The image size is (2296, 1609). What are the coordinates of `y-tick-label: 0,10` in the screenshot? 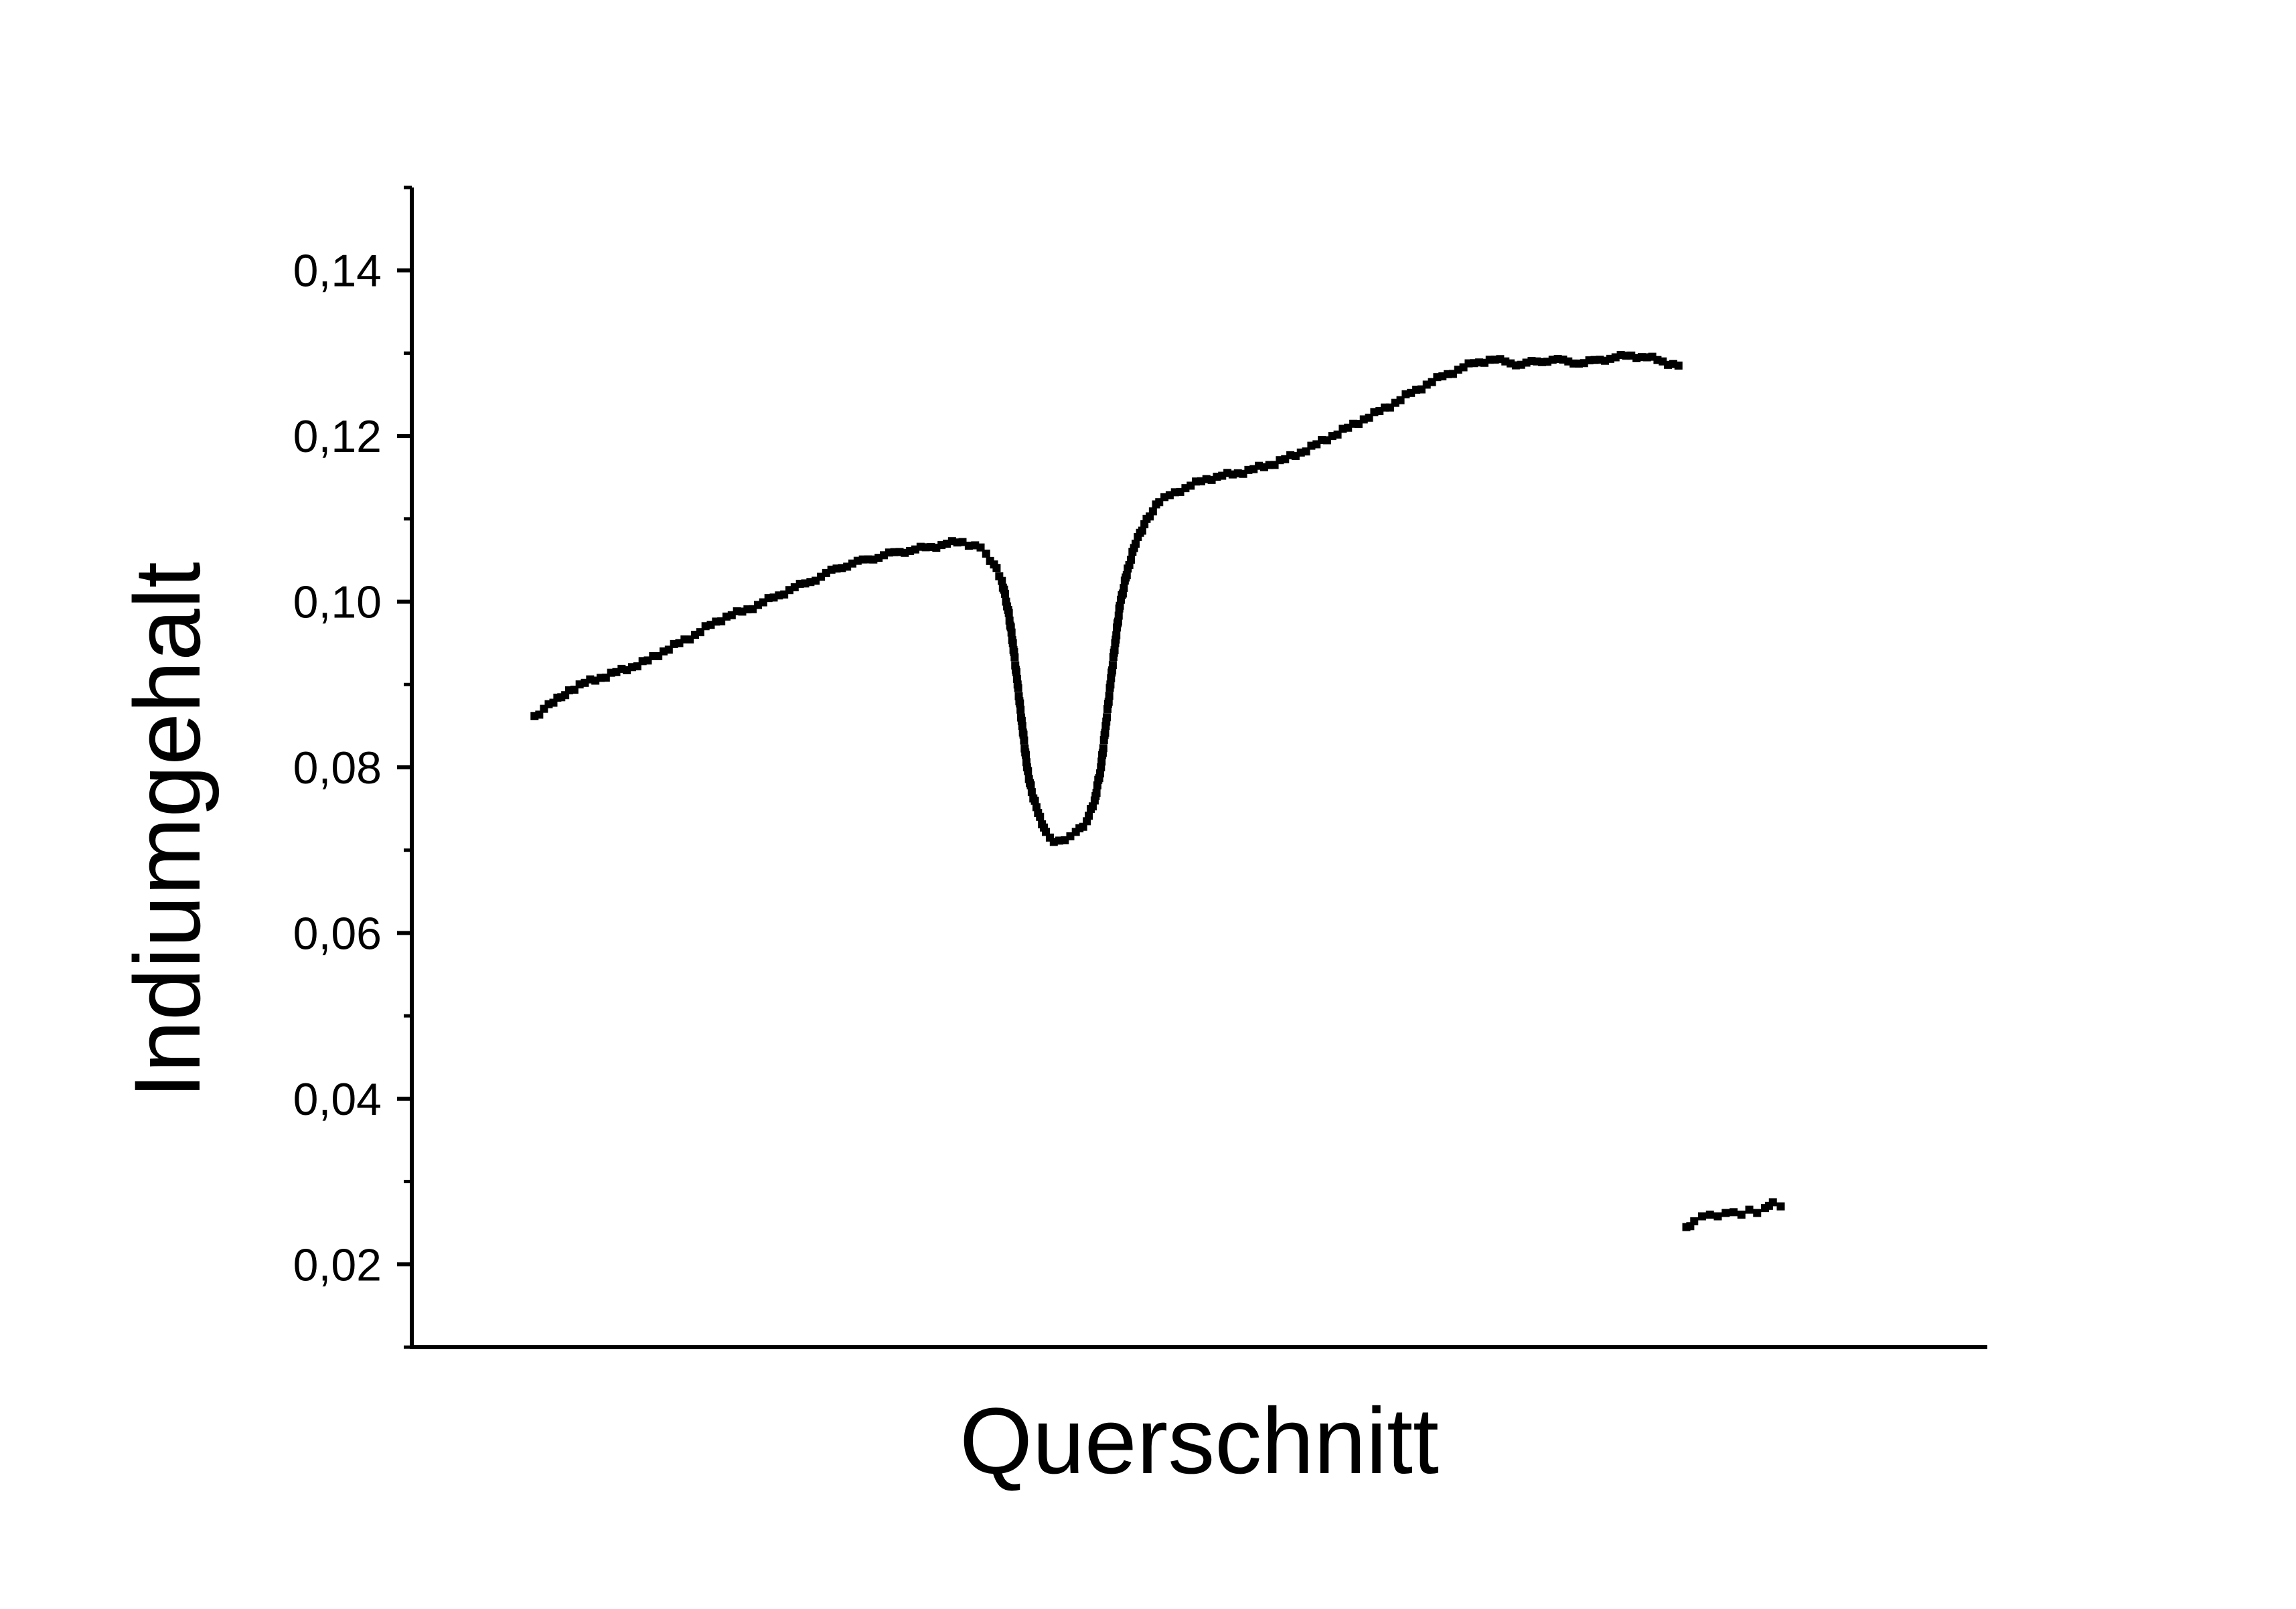 It's located at (337, 602).